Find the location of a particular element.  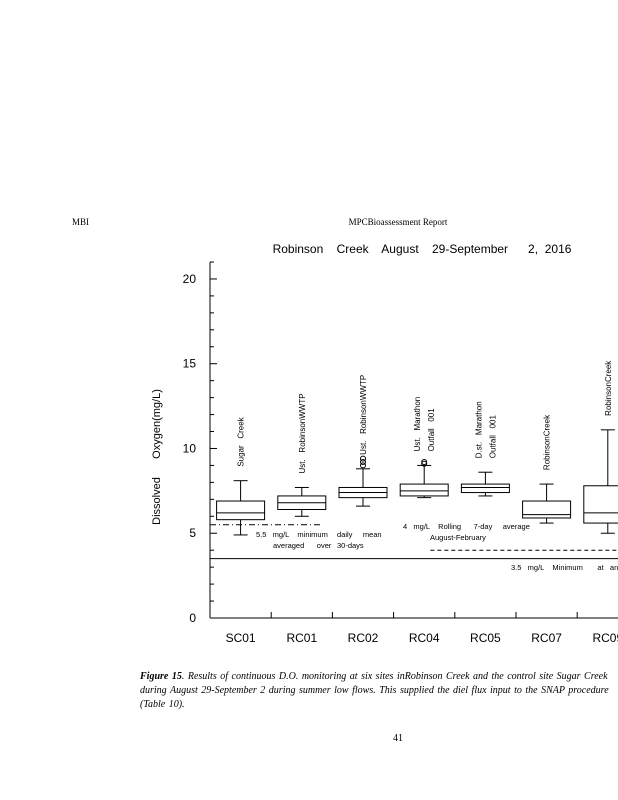

page-number: 41 is located at coordinates (398, 738).